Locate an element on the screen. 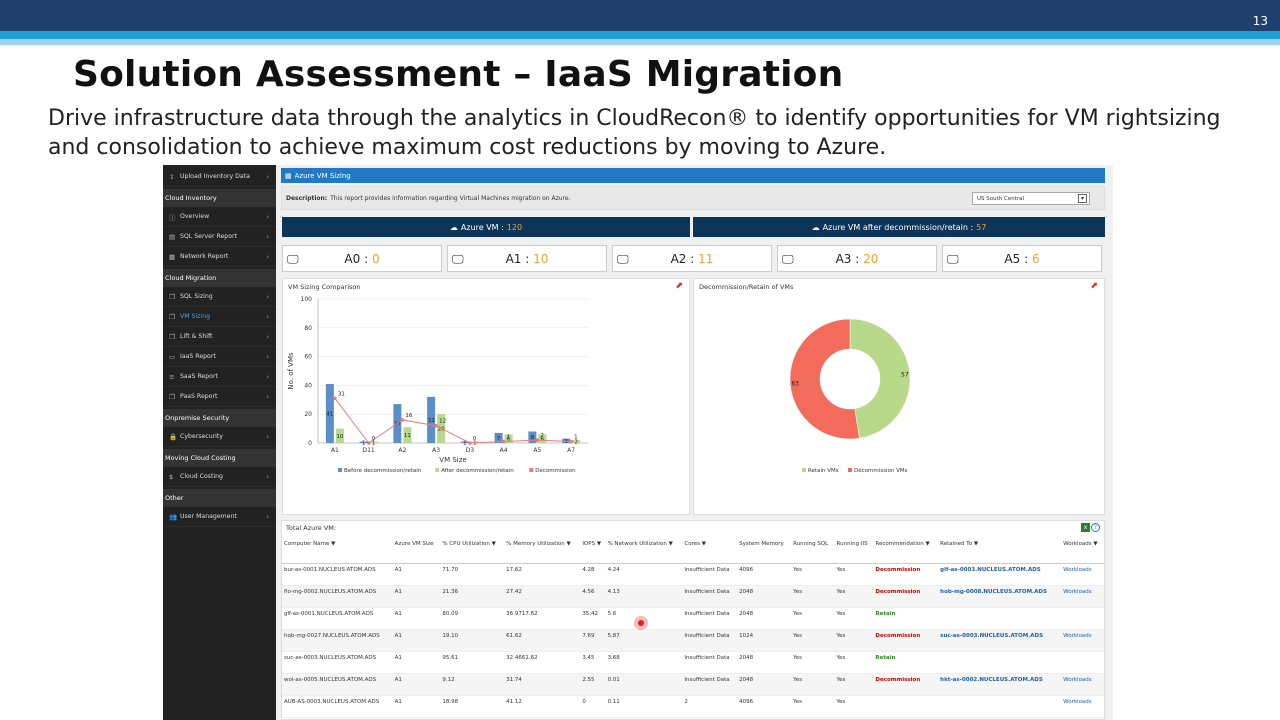 The image size is (1280, 720). sidebar-item-iaas-report: ▭ IaaS Report › is located at coordinates (219, 357).